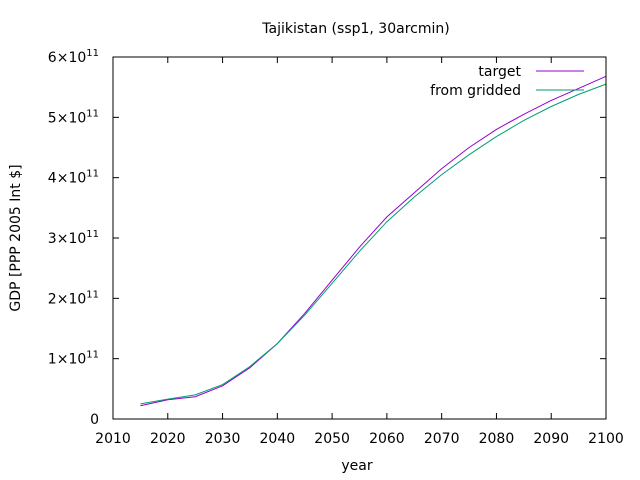 The width and height of the screenshot is (640, 480). Describe the element at coordinates (52, 58) in the screenshot. I see `y-tick-mantissa: 6` at that location.